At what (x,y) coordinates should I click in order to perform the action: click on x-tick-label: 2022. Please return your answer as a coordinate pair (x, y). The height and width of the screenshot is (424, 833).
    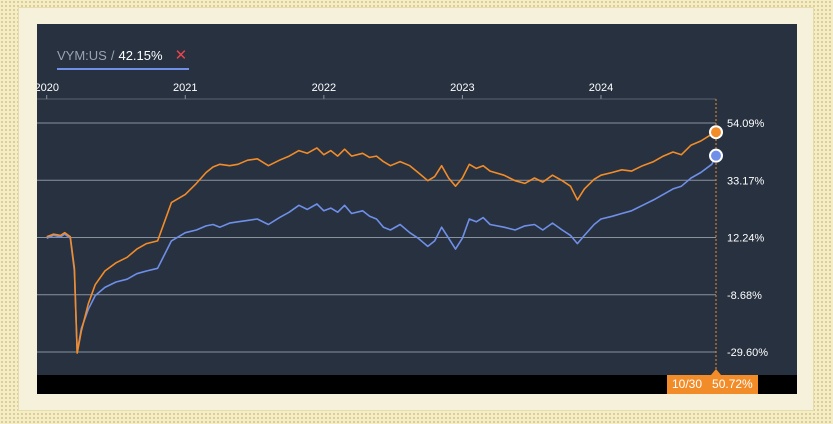
    Looking at the image, I should click on (324, 88).